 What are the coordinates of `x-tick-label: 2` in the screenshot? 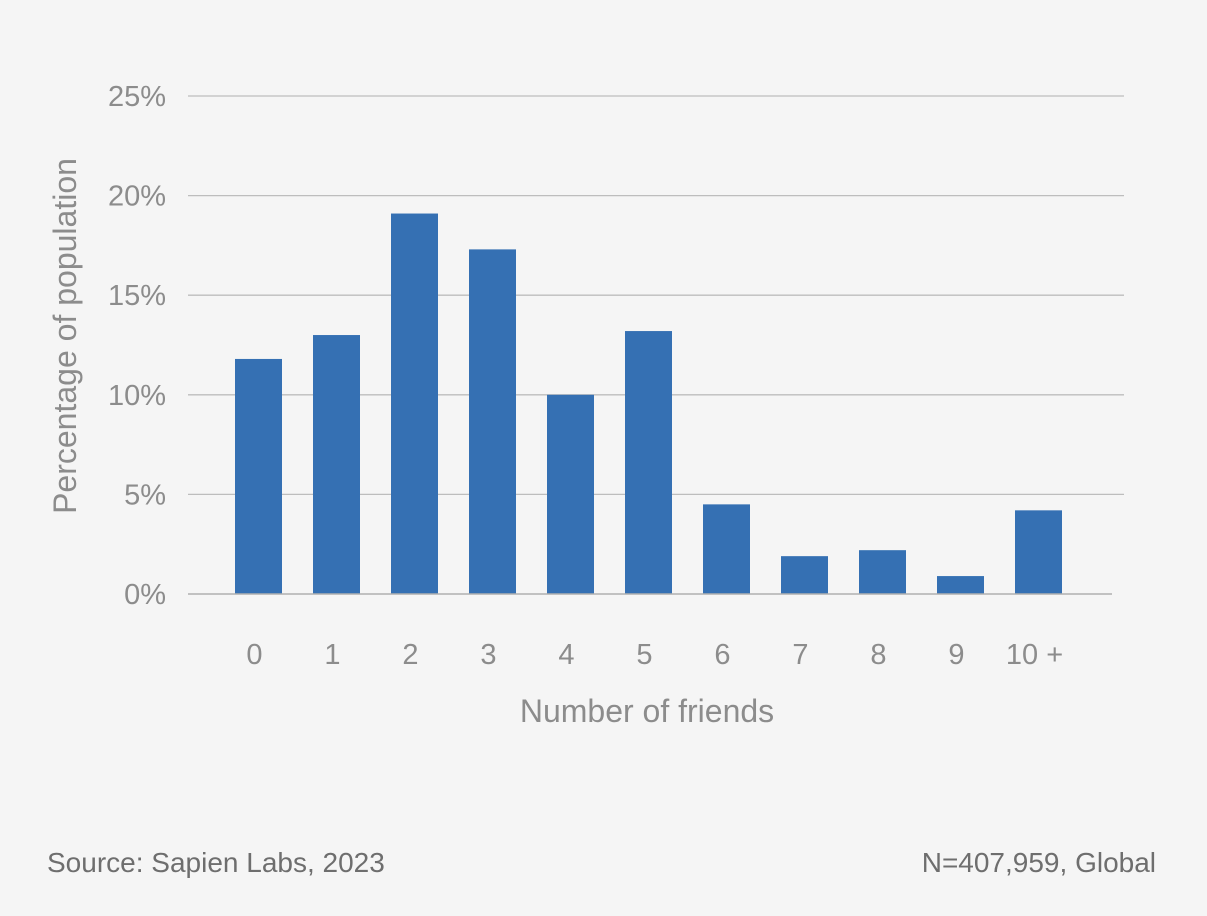 It's located at (410, 655).